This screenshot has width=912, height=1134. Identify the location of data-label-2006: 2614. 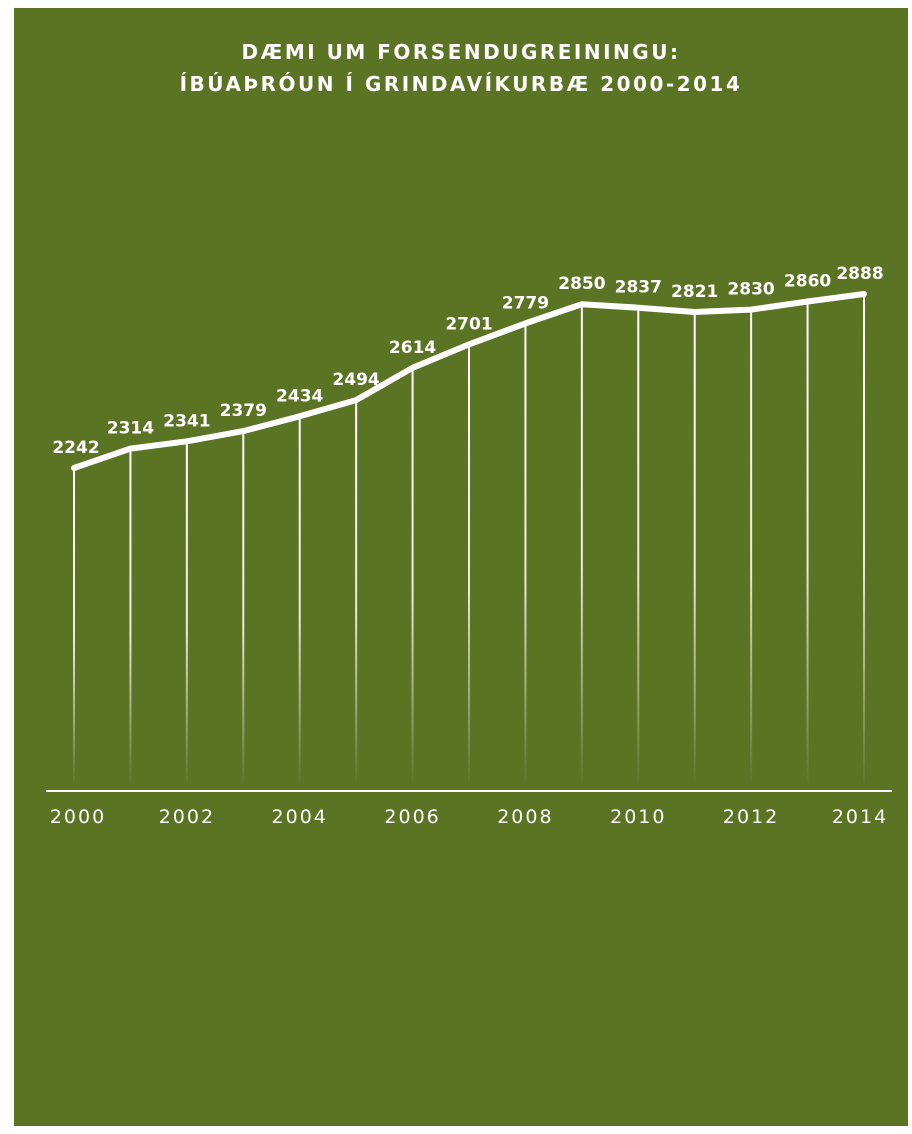
(412, 348).